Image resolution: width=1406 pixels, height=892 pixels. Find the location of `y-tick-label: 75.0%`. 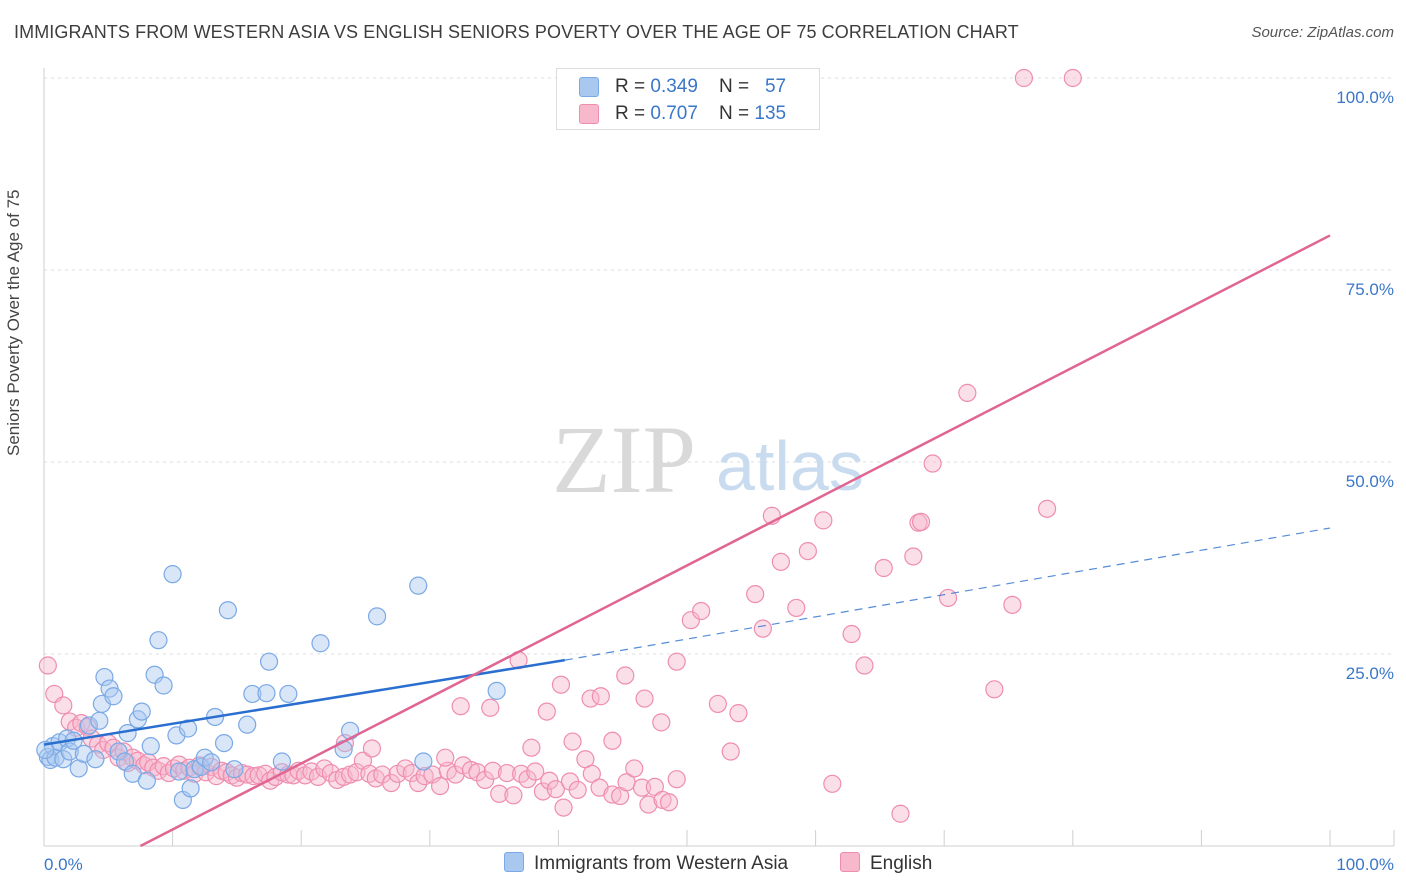

y-tick-label: 75.0% is located at coordinates (1370, 289).